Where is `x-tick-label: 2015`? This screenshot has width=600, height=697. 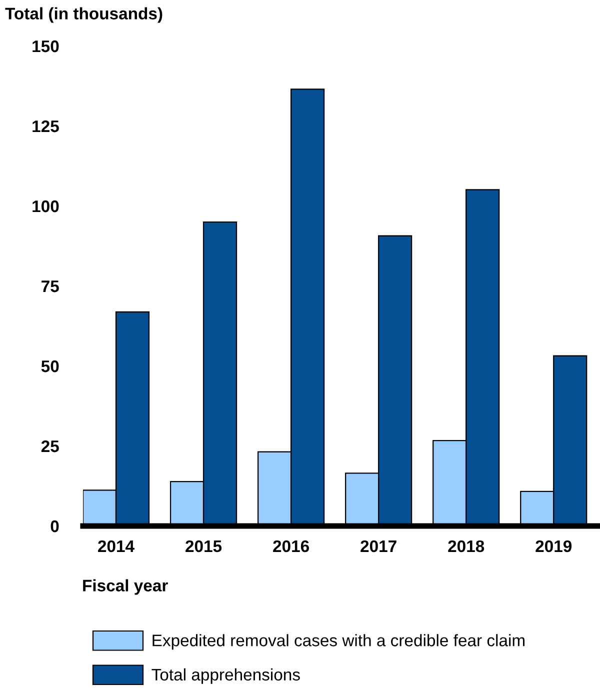
x-tick-label: 2015 is located at coordinates (204, 546).